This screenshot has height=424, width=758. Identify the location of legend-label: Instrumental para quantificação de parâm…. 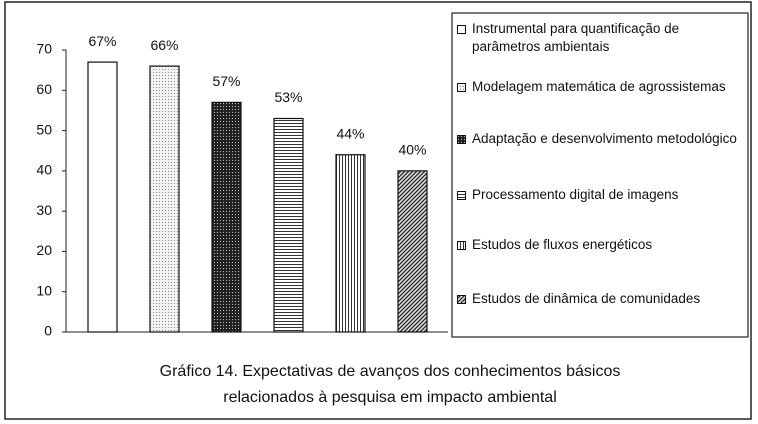
(576, 37).